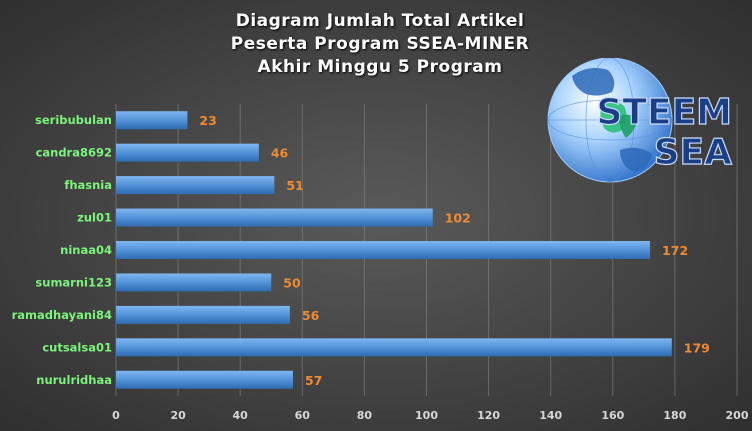 The image size is (752, 431). What do you see at coordinates (178, 415) in the screenshot?
I see `x-tick-label: 20` at bounding box center [178, 415].